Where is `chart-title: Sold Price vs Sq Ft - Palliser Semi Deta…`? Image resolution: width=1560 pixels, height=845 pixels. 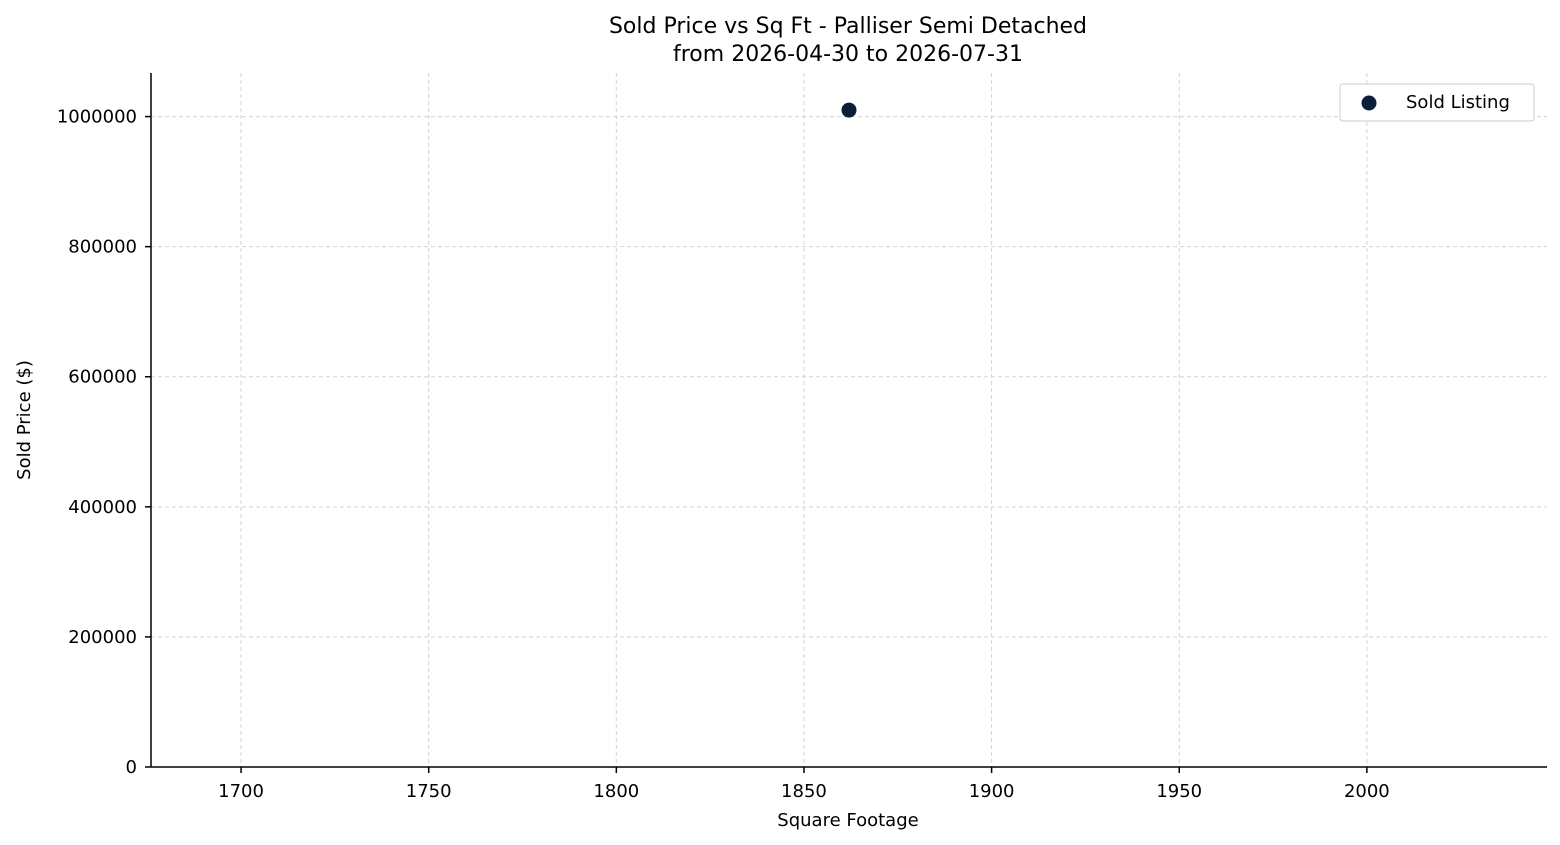
chart-title: Sold Price vs Sq Ft - Palliser Semi Deta… is located at coordinates (848, 26).